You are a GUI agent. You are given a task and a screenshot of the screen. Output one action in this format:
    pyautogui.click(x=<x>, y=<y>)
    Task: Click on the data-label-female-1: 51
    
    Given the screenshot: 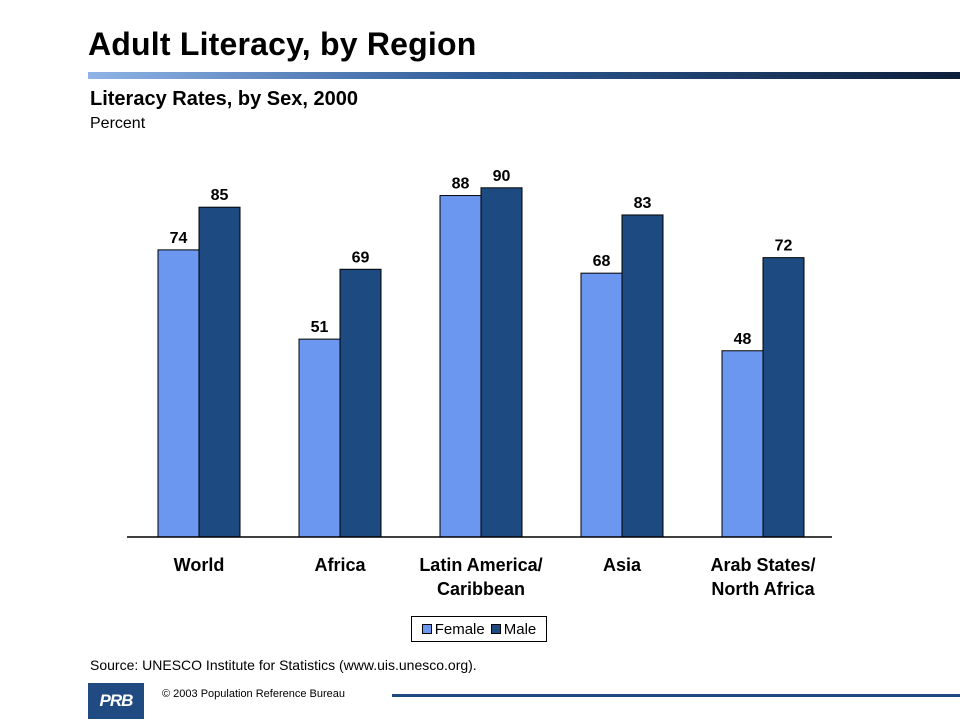 What is the action you would take?
    pyautogui.click(x=320, y=327)
    